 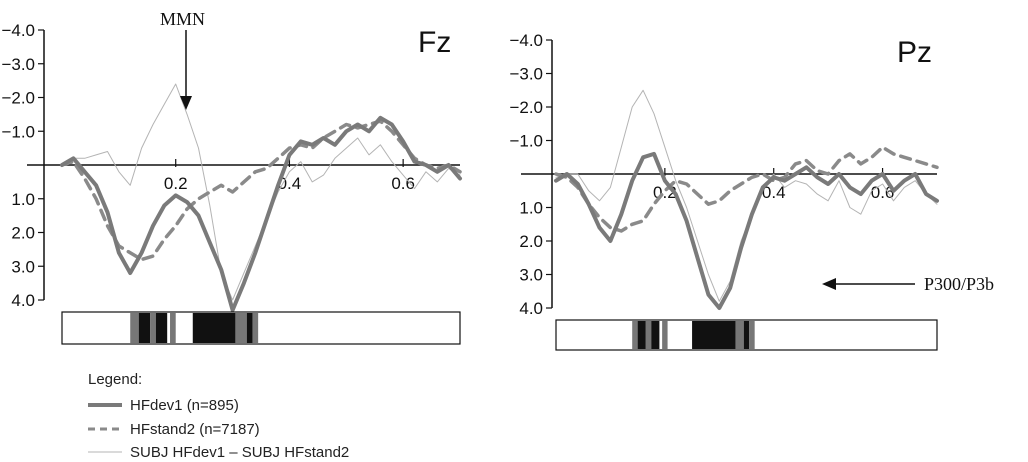 I want to click on fz-y-tick-label: −1.0, so click(x=18, y=131).